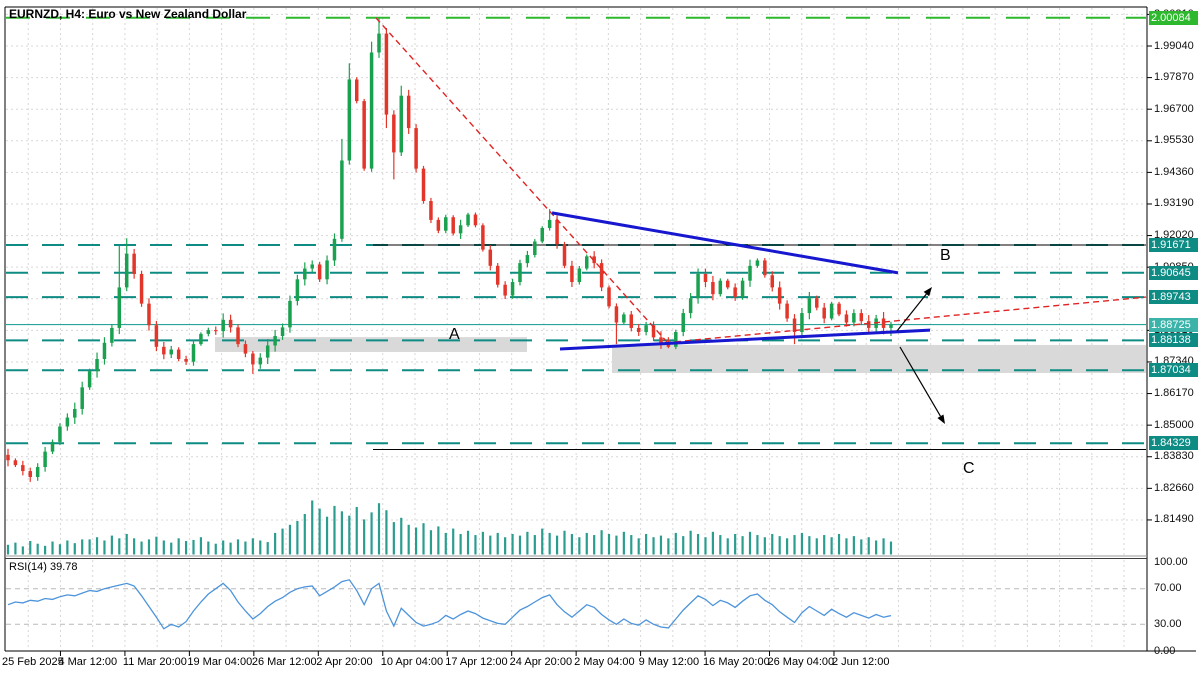 The width and height of the screenshot is (1200, 675). I want to click on lower-blue, so click(745, 339).